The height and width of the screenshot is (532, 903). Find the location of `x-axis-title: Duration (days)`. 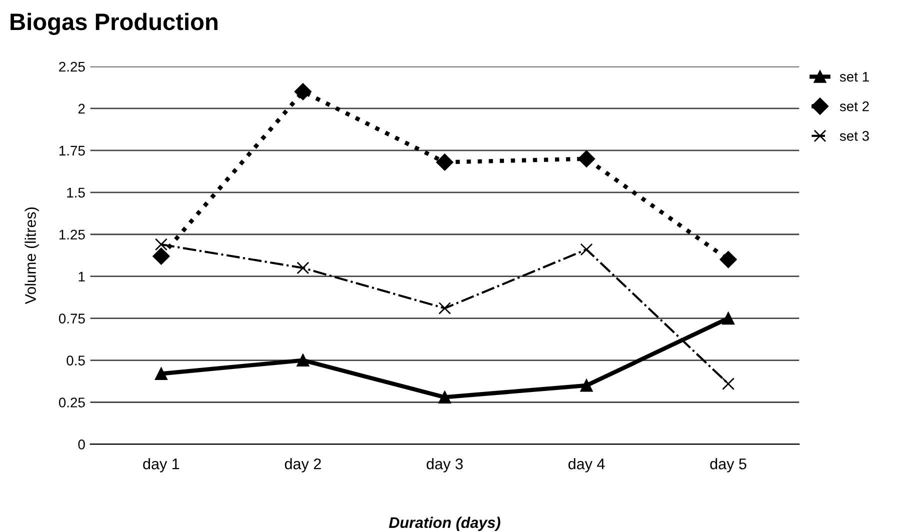

x-axis-title: Duration (days) is located at coordinates (444, 524).